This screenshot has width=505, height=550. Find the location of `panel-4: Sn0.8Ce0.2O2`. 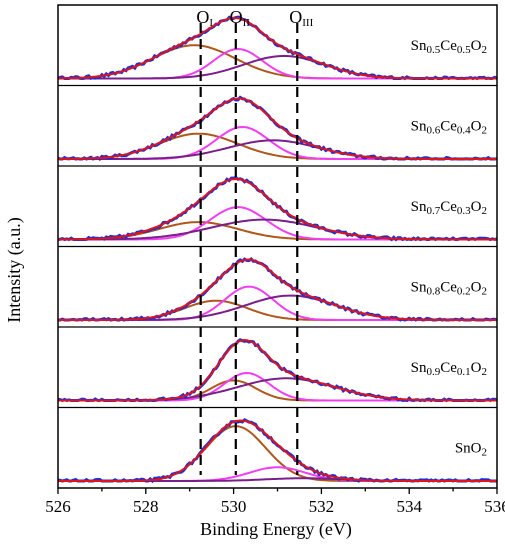

panel-4: Sn0.8Ce0.2O2 is located at coordinates (278, 283).